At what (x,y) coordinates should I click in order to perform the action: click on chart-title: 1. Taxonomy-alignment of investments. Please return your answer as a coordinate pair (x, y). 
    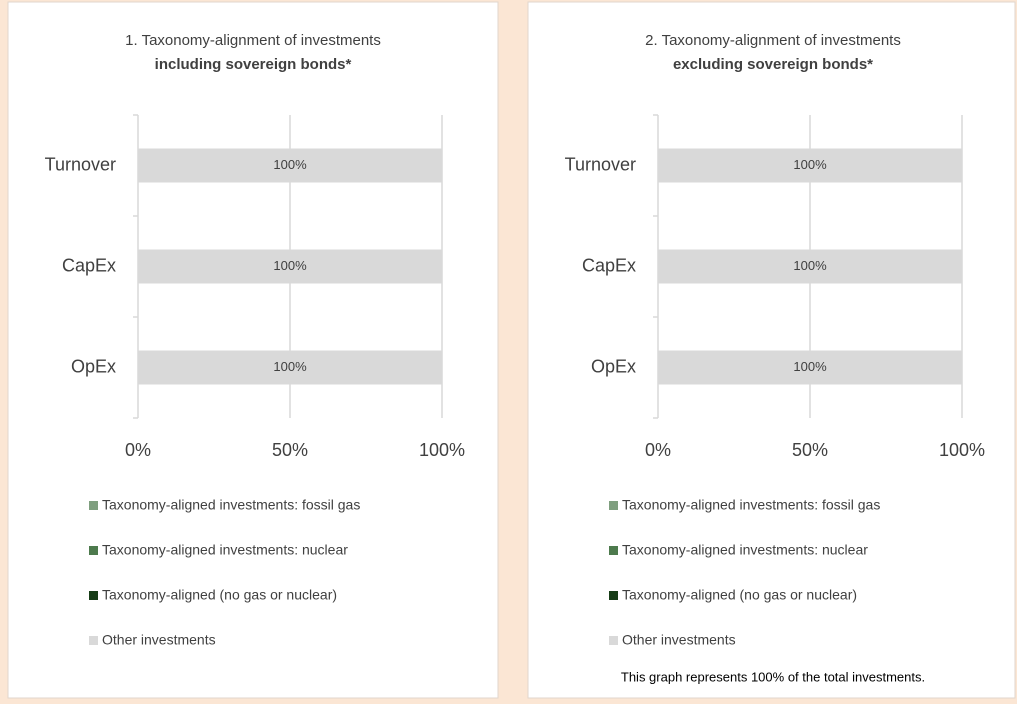
    Looking at the image, I should click on (253, 40).